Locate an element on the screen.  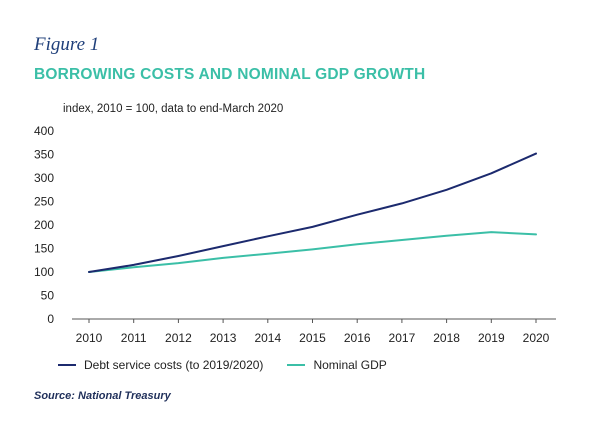
x-tick-label: 2017 is located at coordinates (402, 338).